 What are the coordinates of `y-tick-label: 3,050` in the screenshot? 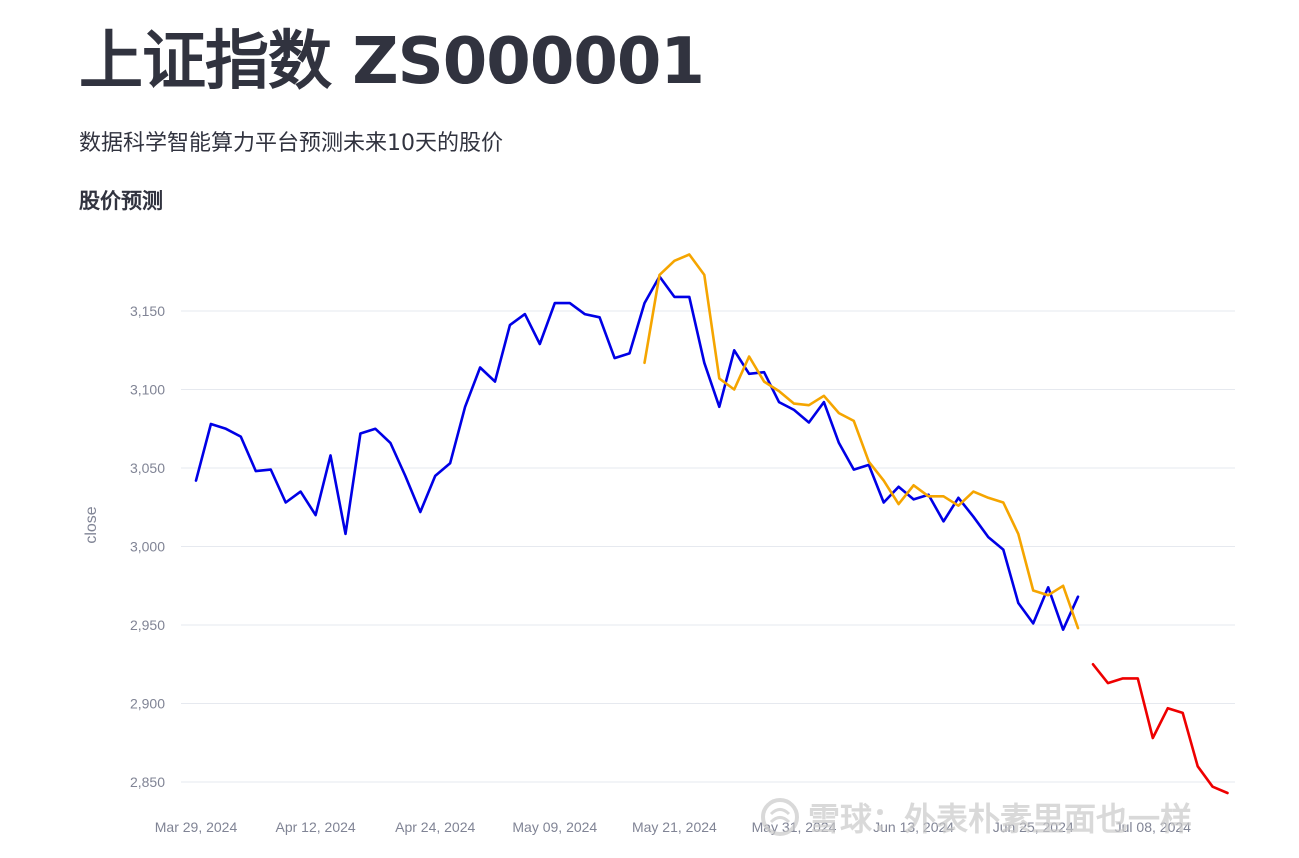 It's located at (147, 468).